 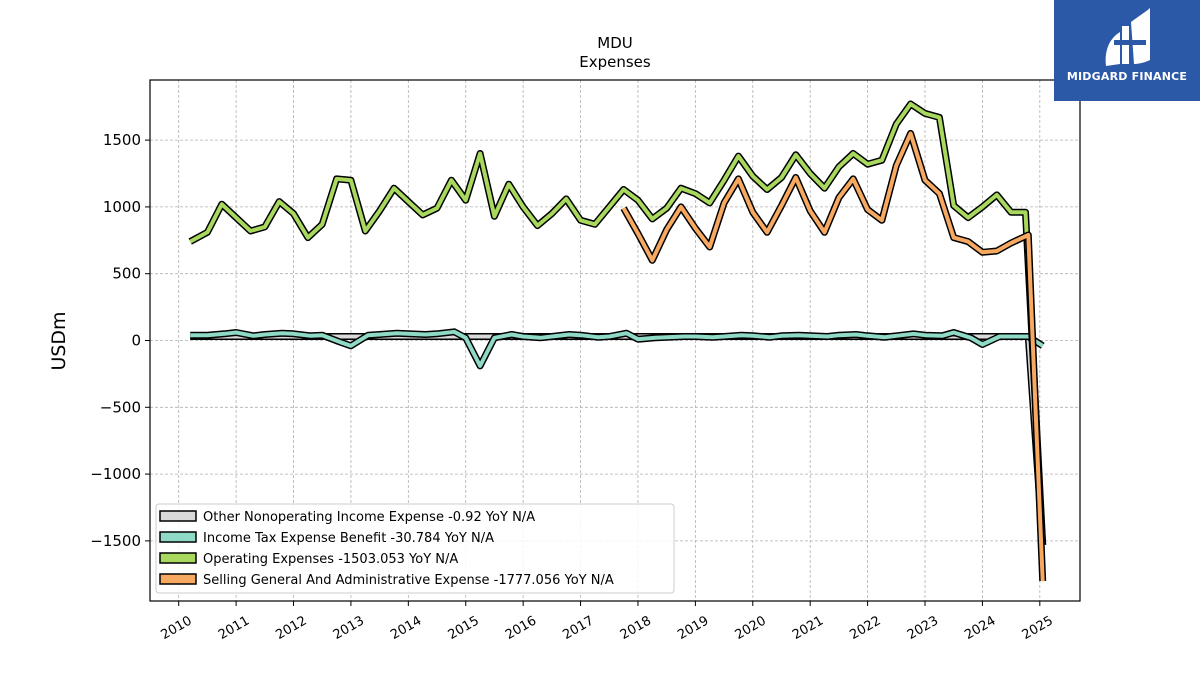 What do you see at coordinates (923, 628) in the screenshot?
I see `x-tick-label: 2023` at bounding box center [923, 628].